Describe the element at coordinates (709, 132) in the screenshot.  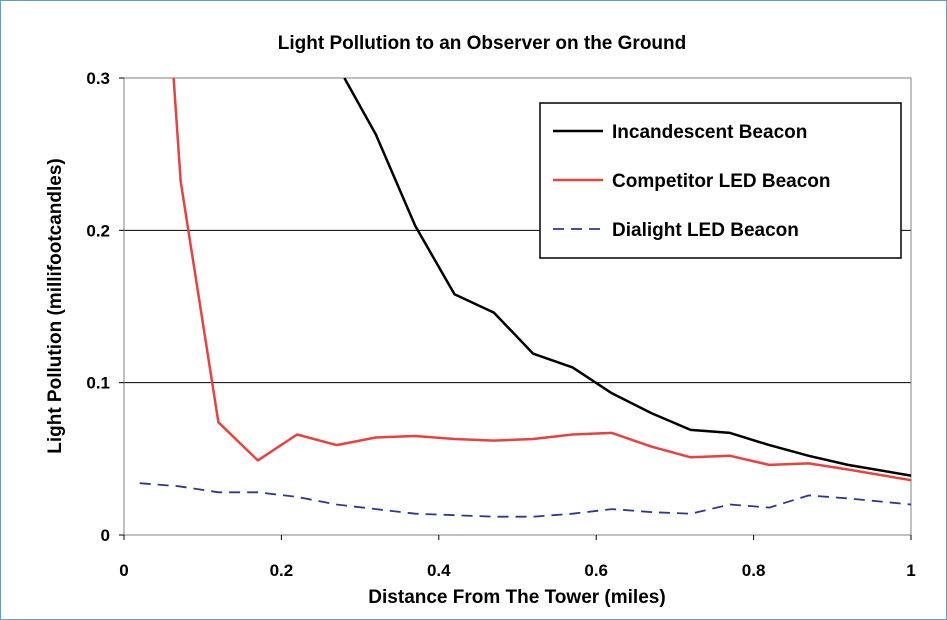
I see `legend-label: Incandescent Beacon` at that location.